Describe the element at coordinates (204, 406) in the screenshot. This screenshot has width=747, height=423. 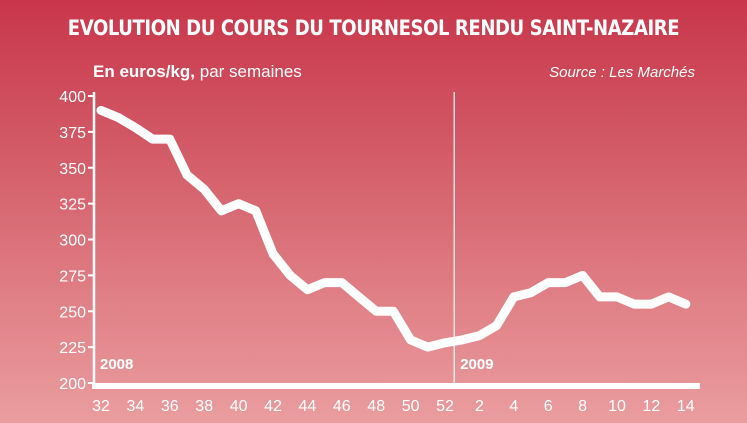
I see `x-tick-label: 38` at that location.